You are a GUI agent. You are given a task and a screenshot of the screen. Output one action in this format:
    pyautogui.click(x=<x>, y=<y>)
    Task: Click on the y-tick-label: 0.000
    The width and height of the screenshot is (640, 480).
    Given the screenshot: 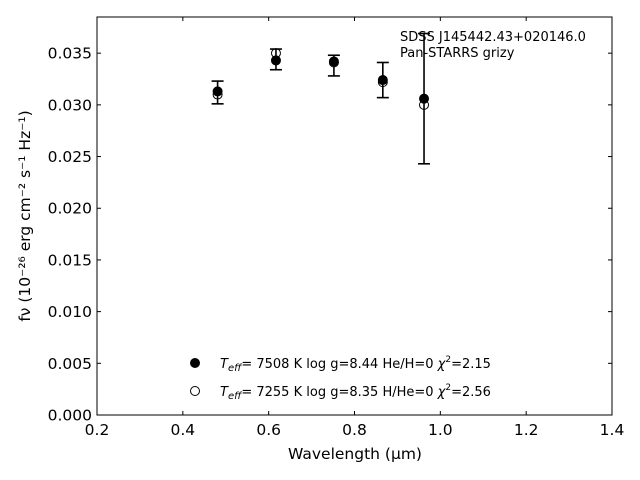 What is the action you would take?
    pyautogui.click(x=70, y=416)
    